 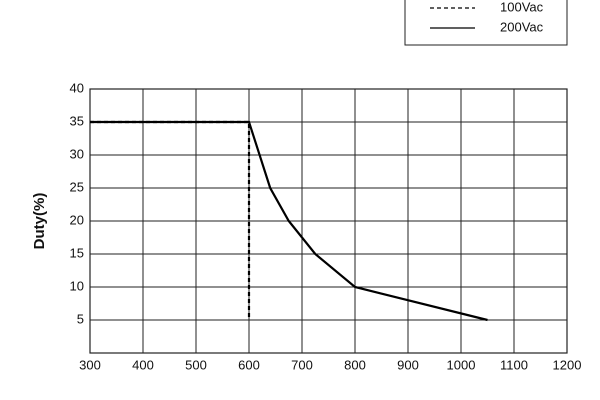 What do you see at coordinates (514, 364) in the screenshot?
I see `x-tick-label: 1100` at bounding box center [514, 364].